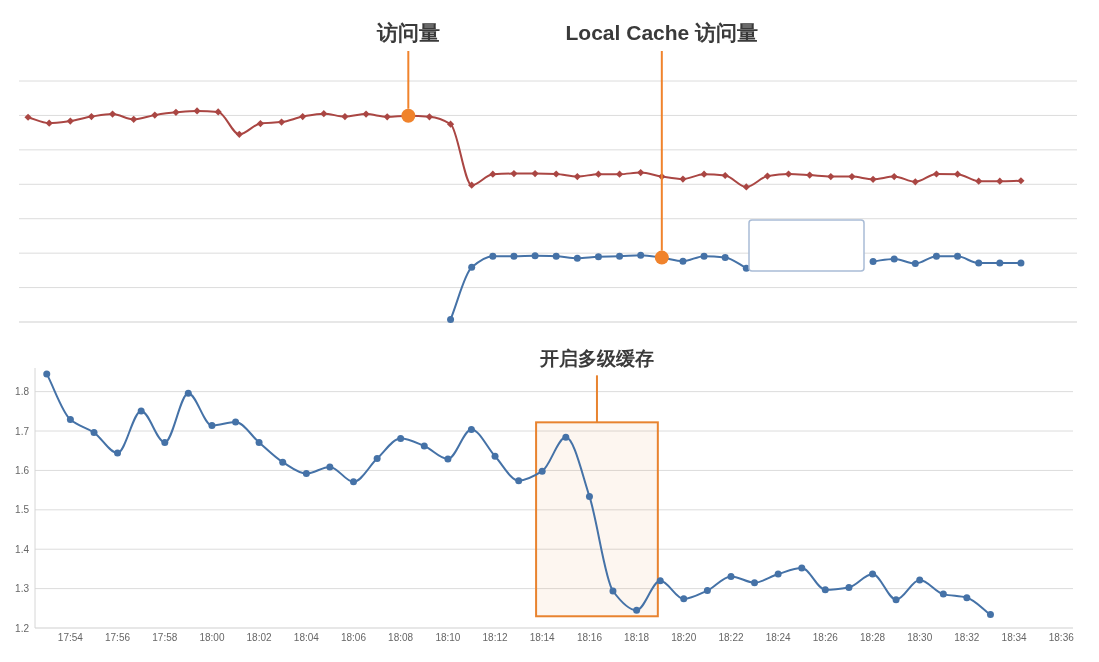 The image size is (1099, 662). What do you see at coordinates (448, 637) in the screenshot?
I see `x-tick-label: 18:10` at bounding box center [448, 637].